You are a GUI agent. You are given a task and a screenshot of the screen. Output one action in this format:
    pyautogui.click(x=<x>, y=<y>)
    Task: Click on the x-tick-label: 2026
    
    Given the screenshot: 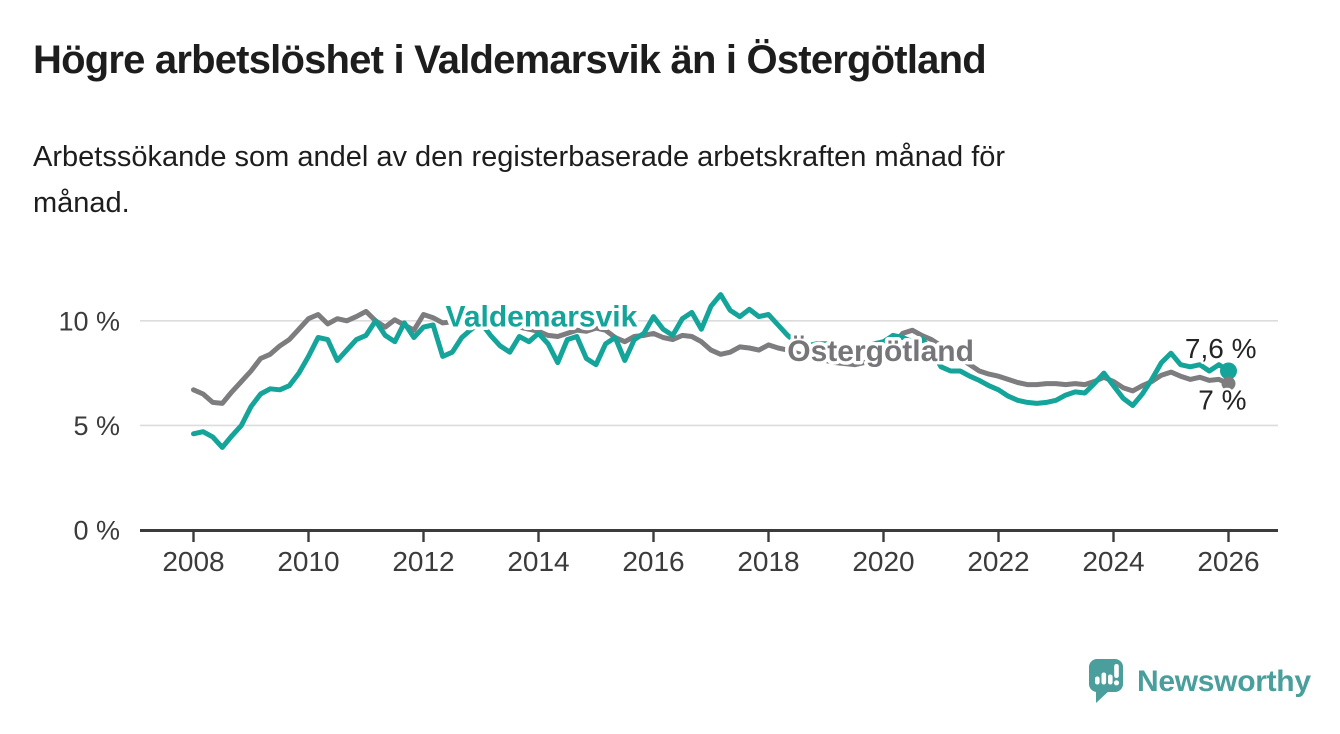 What is the action you would take?
    pyautogui.click(x=1228, y=561)
    